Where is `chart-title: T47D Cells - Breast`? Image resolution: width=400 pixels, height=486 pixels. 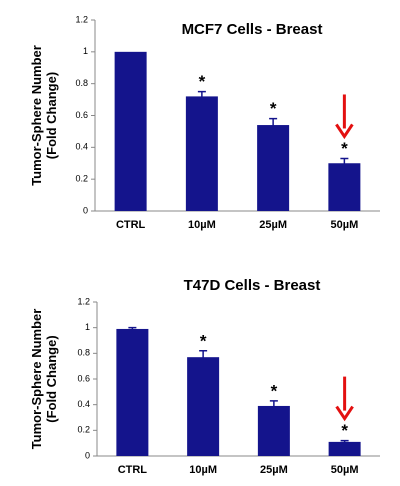 chart-title: T47D Cells - Breast is located at coordinates (252, 285).